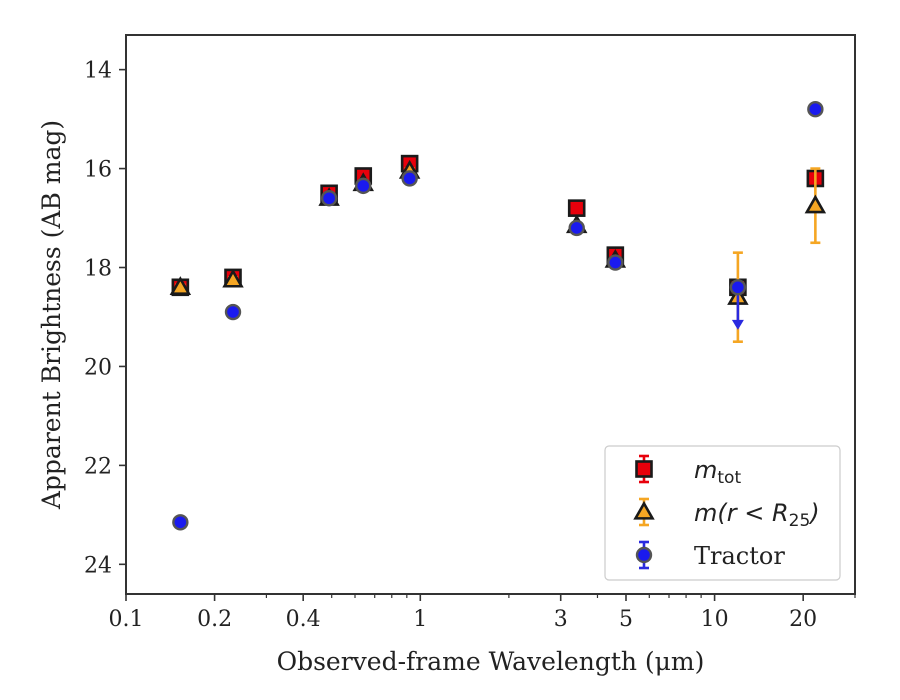  I want to click on x-tick-label-1: 0.2, so click(214, 619).